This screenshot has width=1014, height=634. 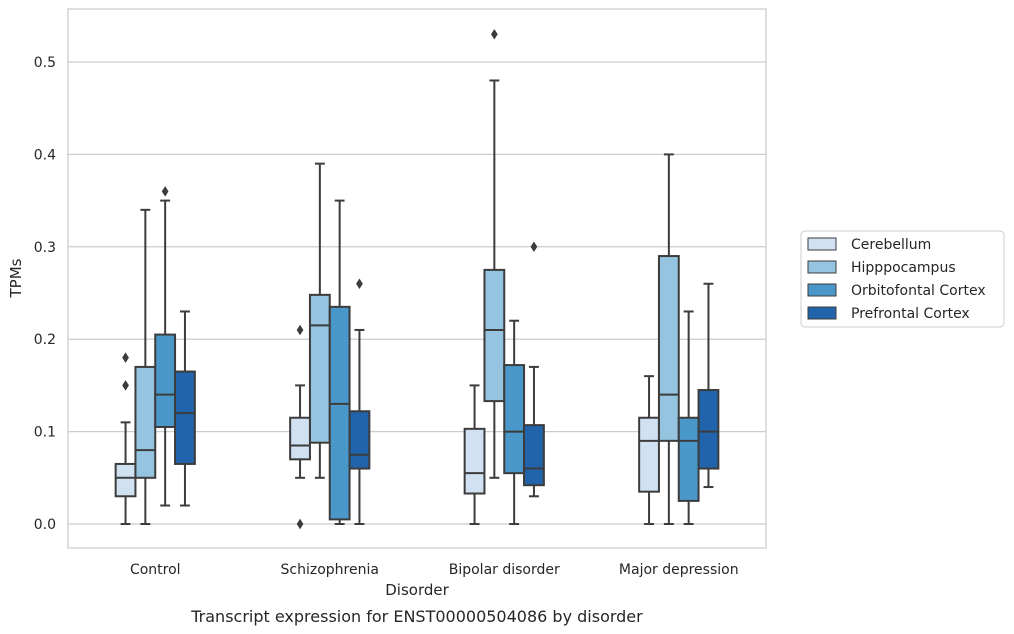 I want to click on legend-label: Prefrontal Cortex, so click(x=910, y=314).